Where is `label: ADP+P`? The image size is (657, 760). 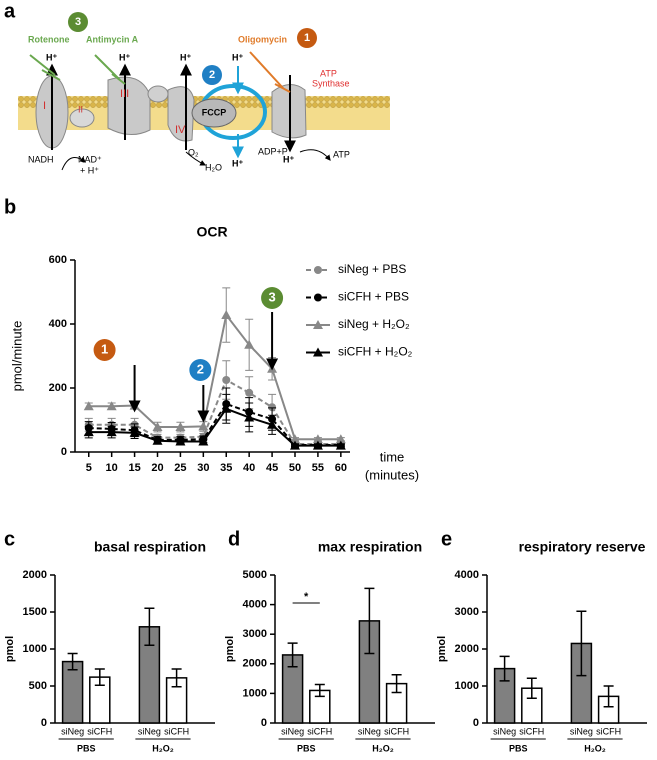
label: ADP+P is located at coordinates (273, 151).